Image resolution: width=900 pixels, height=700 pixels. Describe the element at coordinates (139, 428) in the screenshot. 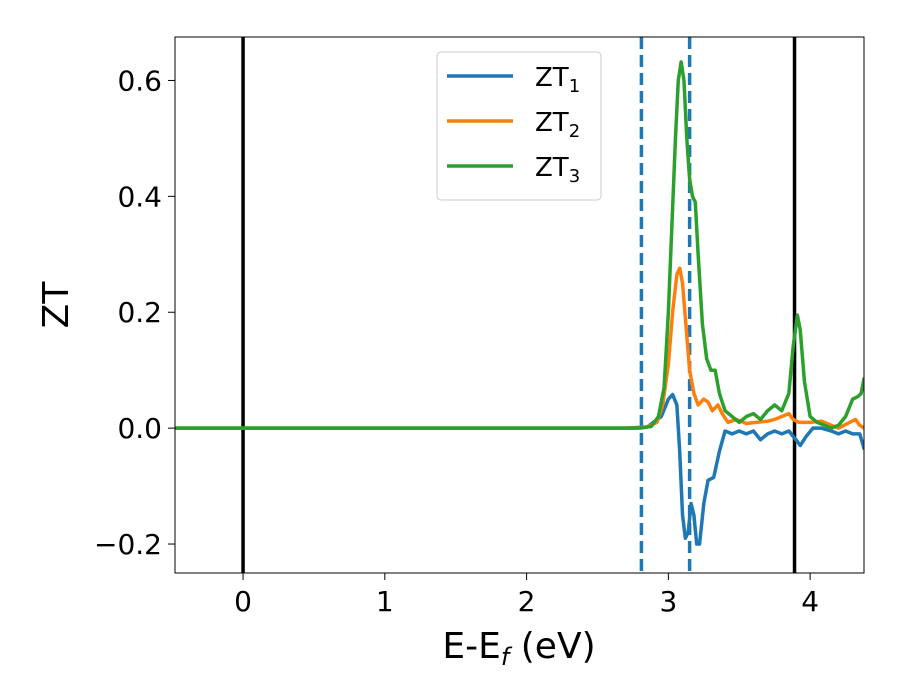

I see `y-tick-label: 0.0` at that location.